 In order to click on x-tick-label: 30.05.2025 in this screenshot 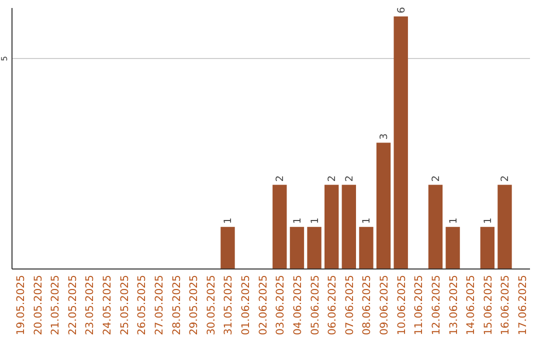, I will do `click(211, 305)`.